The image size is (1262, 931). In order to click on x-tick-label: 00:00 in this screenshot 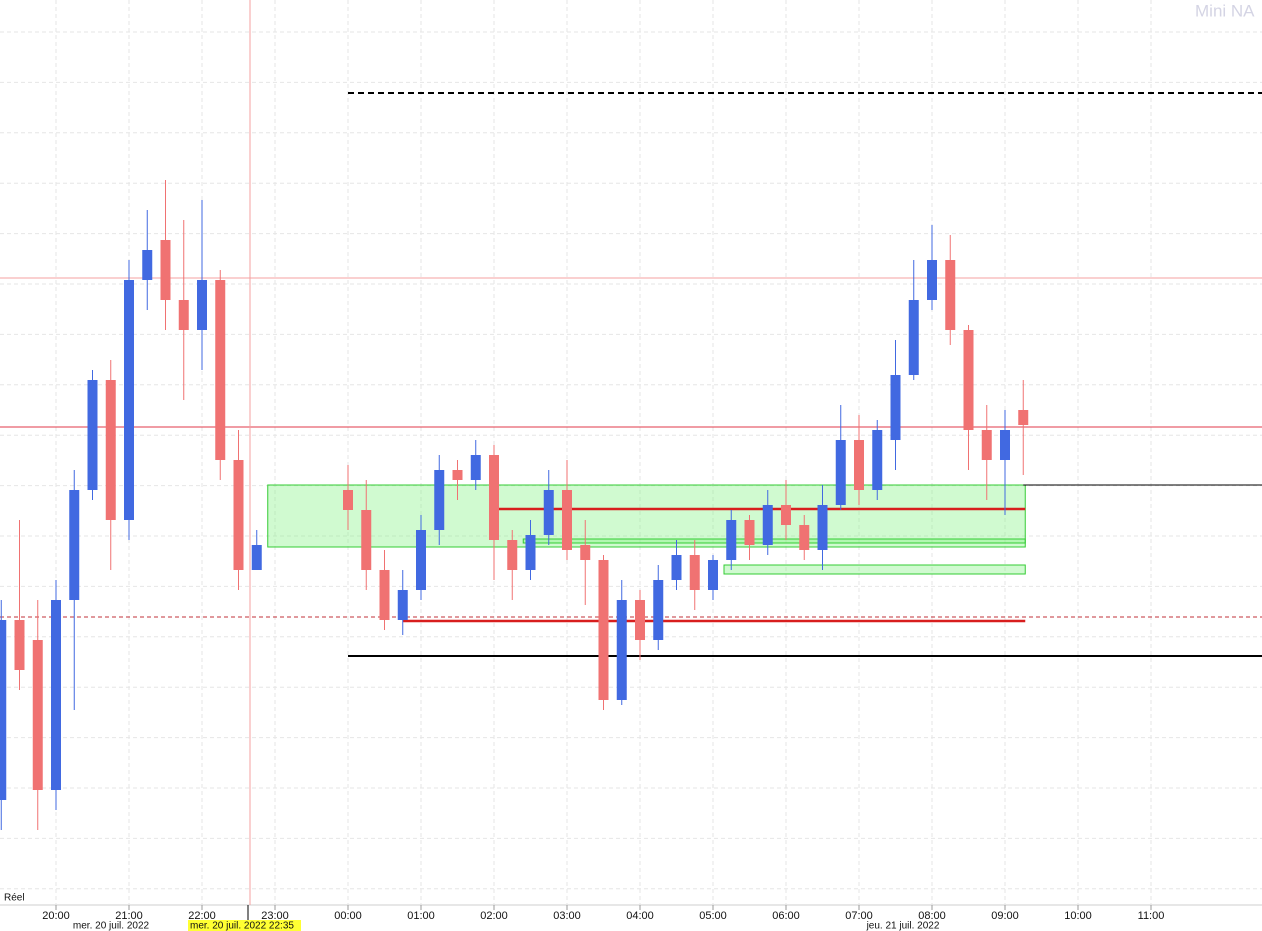, I will do `click(348, 916)`.